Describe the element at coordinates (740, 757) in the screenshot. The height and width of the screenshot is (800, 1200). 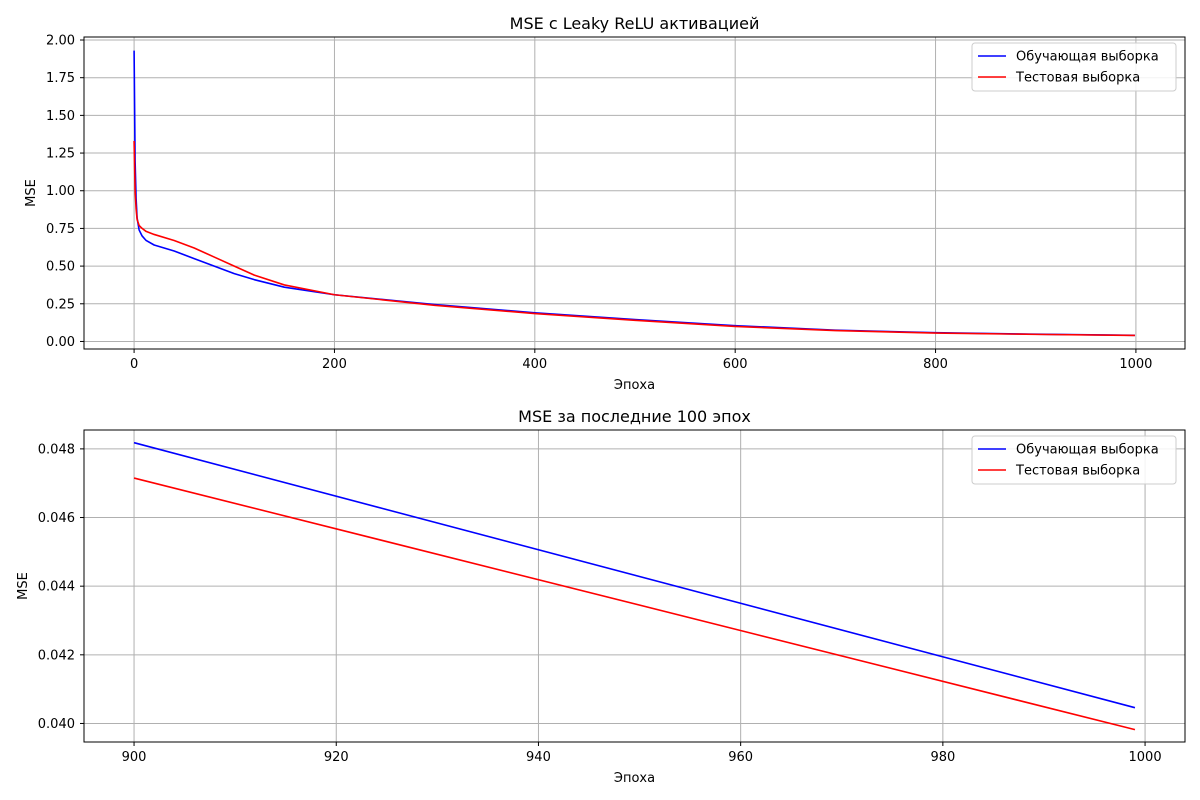
I see `x-tick-label: 960` at that location.